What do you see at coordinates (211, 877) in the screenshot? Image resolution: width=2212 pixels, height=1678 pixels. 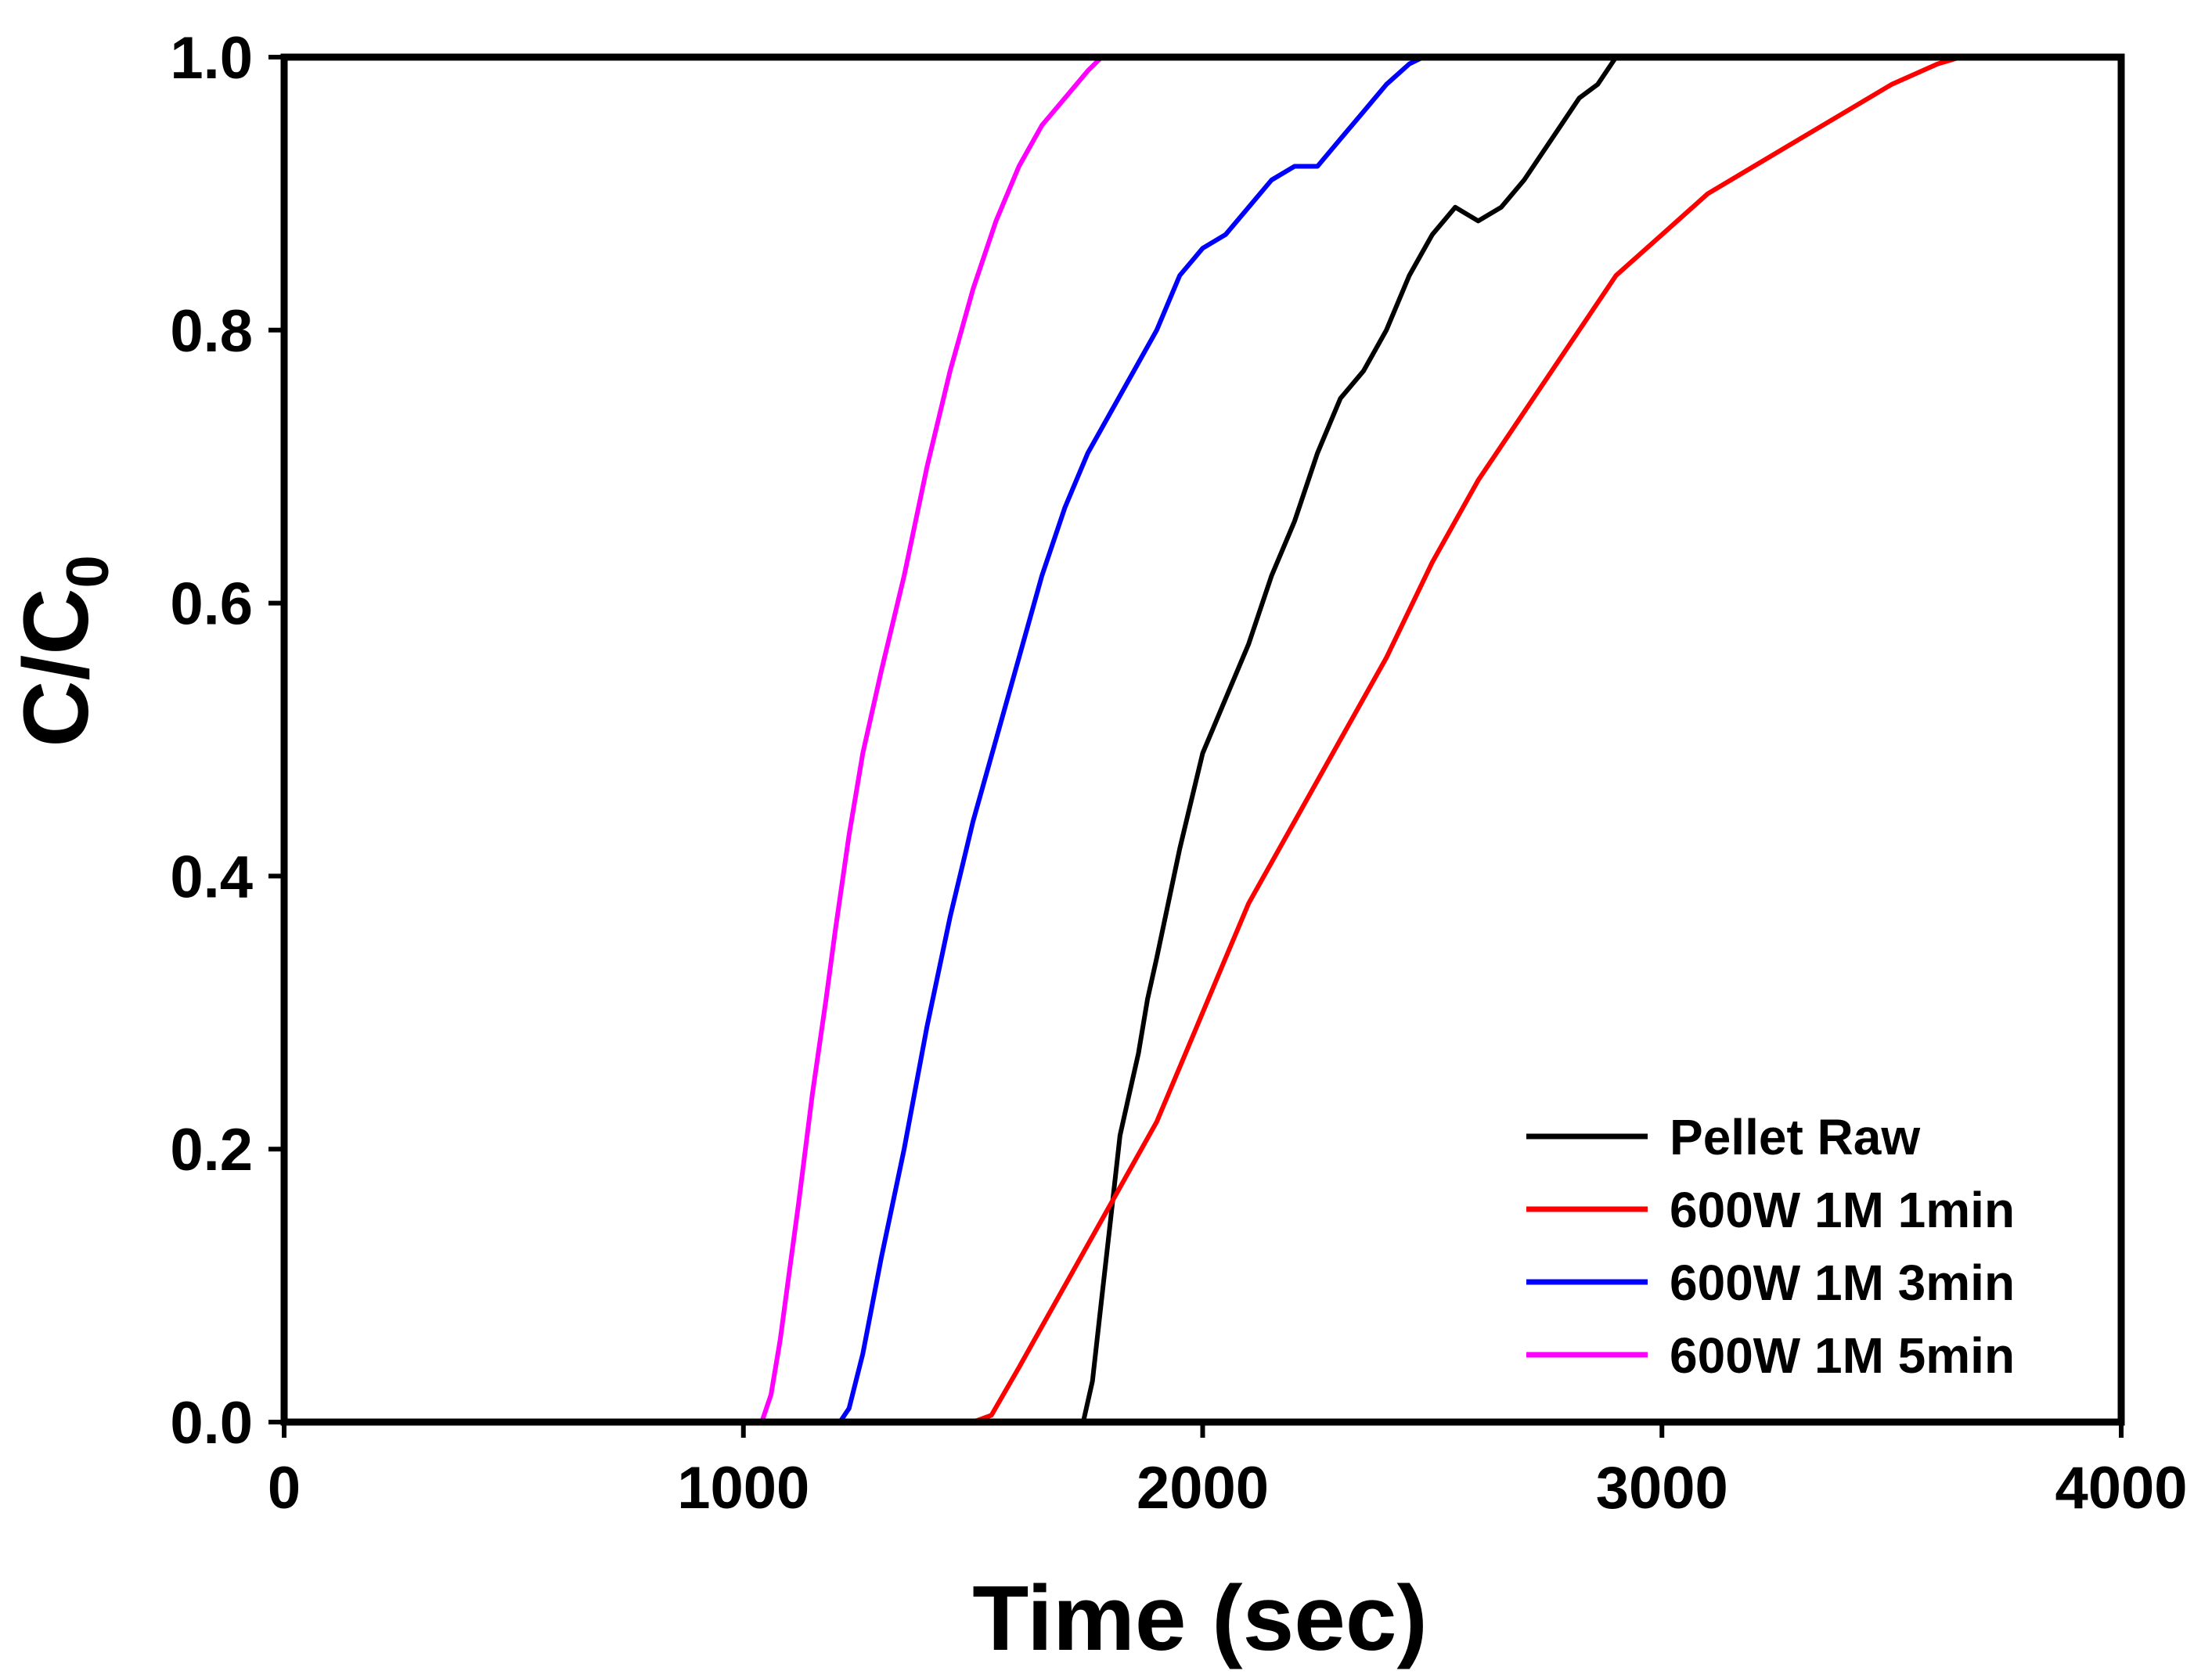 I see `y-tick-label: 0.4` at bounding box center [211, 877].